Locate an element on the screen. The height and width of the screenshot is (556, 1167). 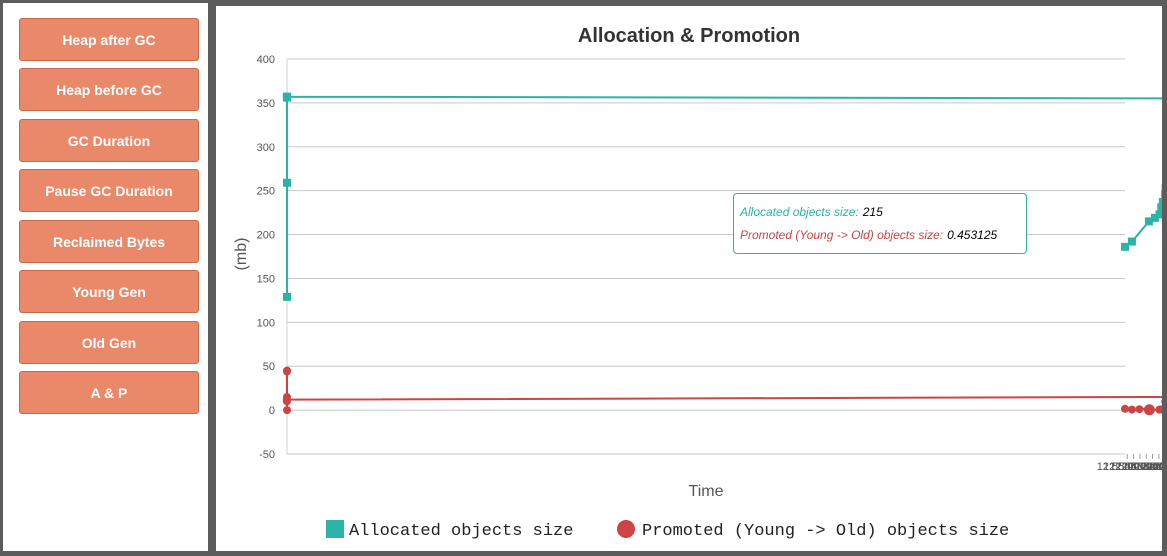
old-gen-button: Old Gen is located at coordinates (109, 342).